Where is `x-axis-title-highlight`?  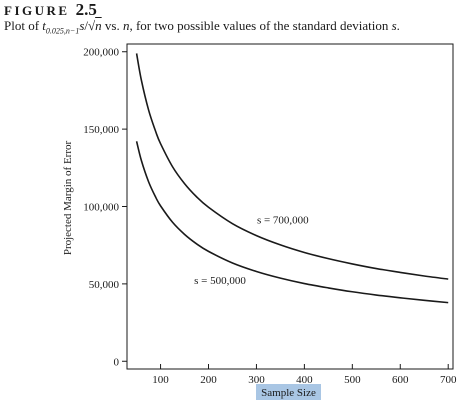
x-axis-title-highlight is located at coordinates (288, 392).